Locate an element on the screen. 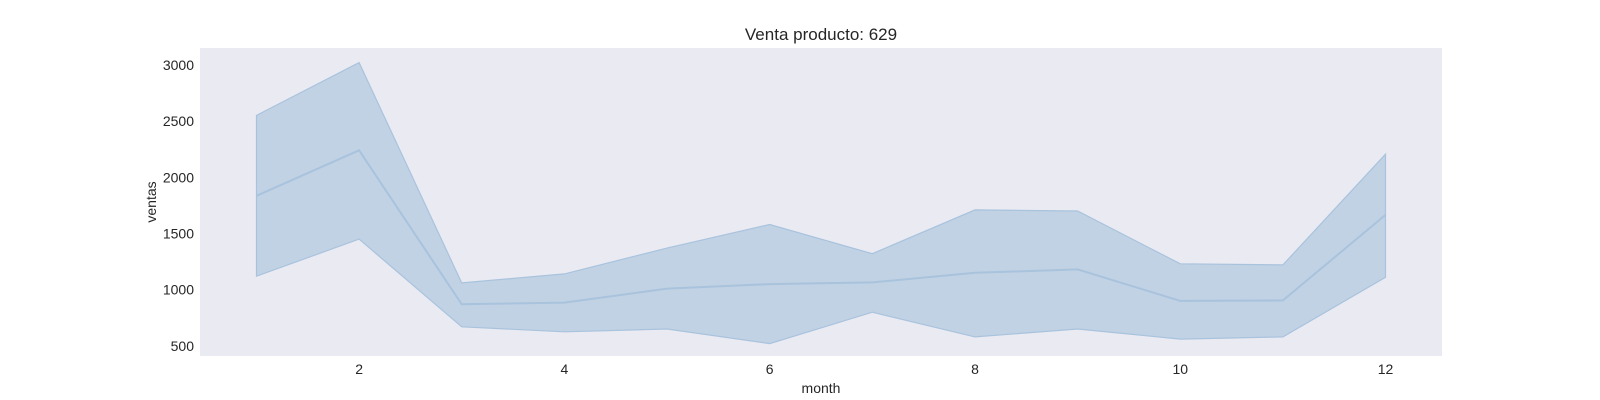  y-tick-label: 2500 is located at coordinates (178, 121).